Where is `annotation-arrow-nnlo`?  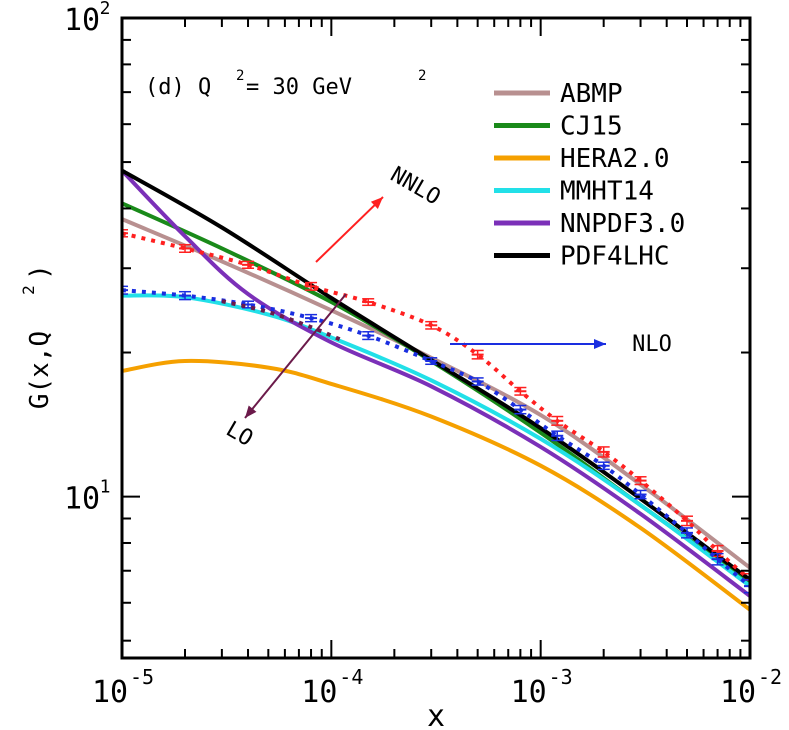
annotation-arrow-nnlo is located at coordinates (349, 229).